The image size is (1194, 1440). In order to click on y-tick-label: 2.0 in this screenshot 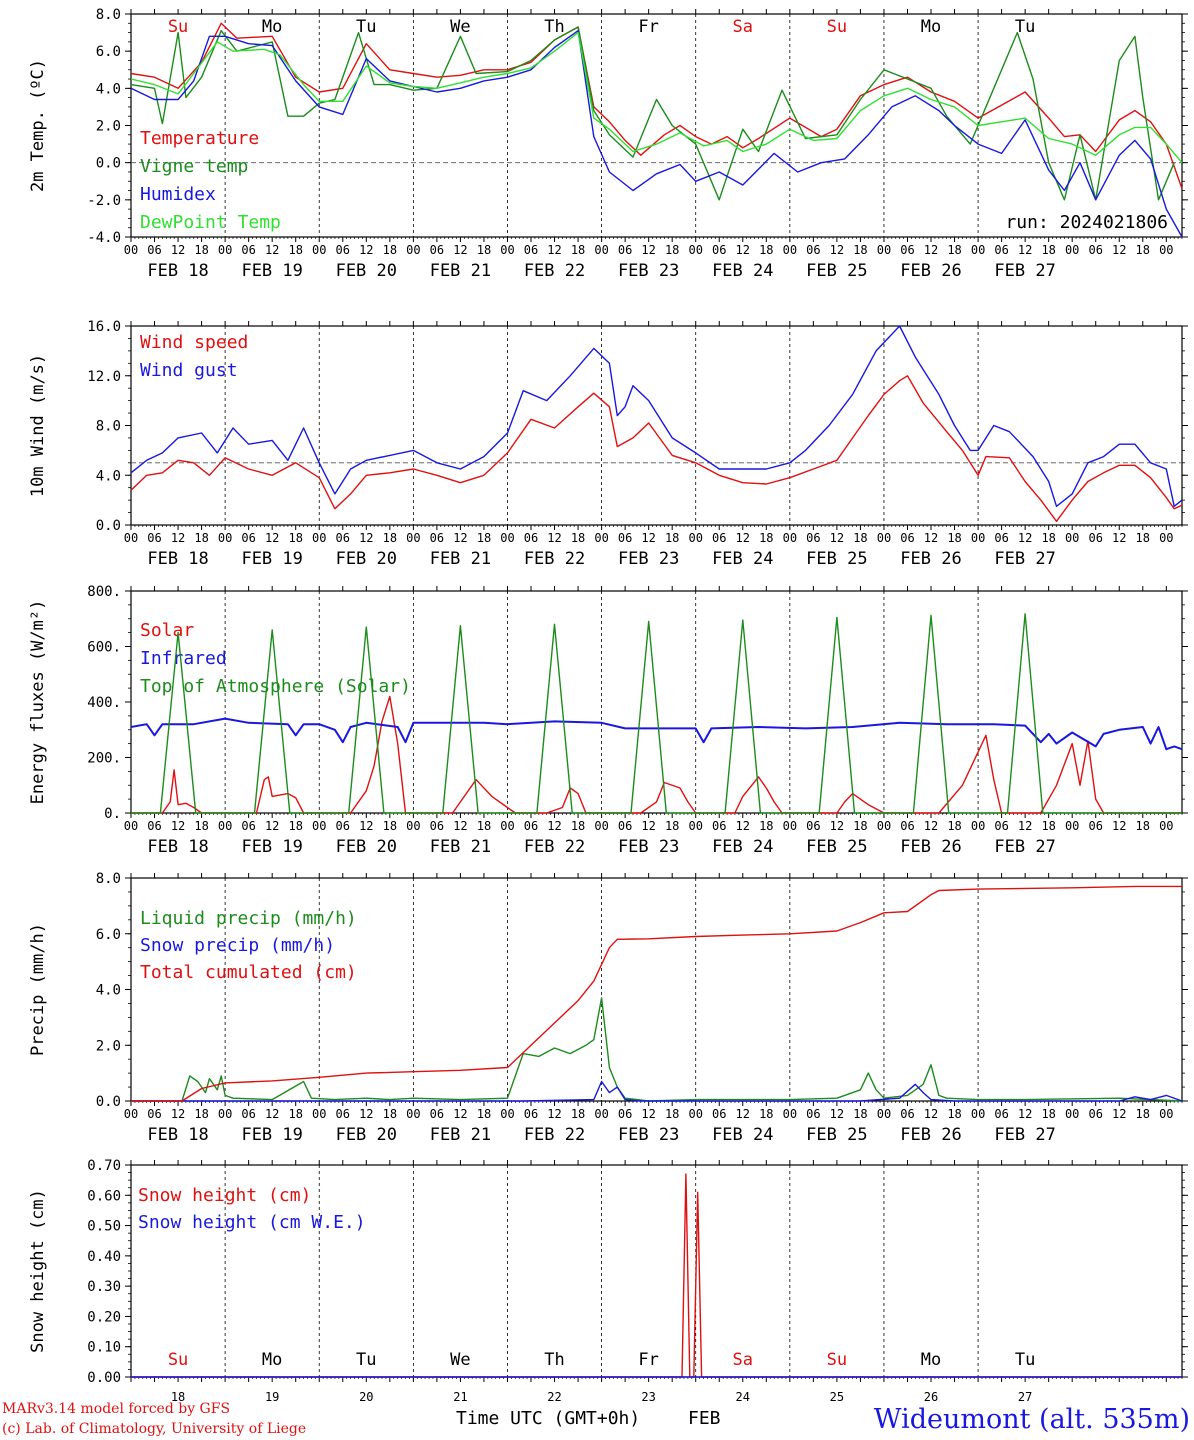, I will do `click(108, 1046)`.